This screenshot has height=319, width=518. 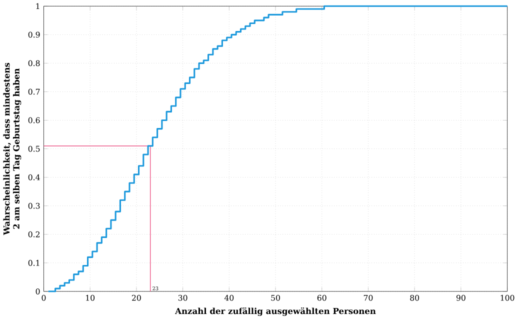 I want to click on y-axis-title: Wahrscheinlichkeit, dass mindestens 2 am selben Tag Geburtstag haben, so click(x=12, y=149).